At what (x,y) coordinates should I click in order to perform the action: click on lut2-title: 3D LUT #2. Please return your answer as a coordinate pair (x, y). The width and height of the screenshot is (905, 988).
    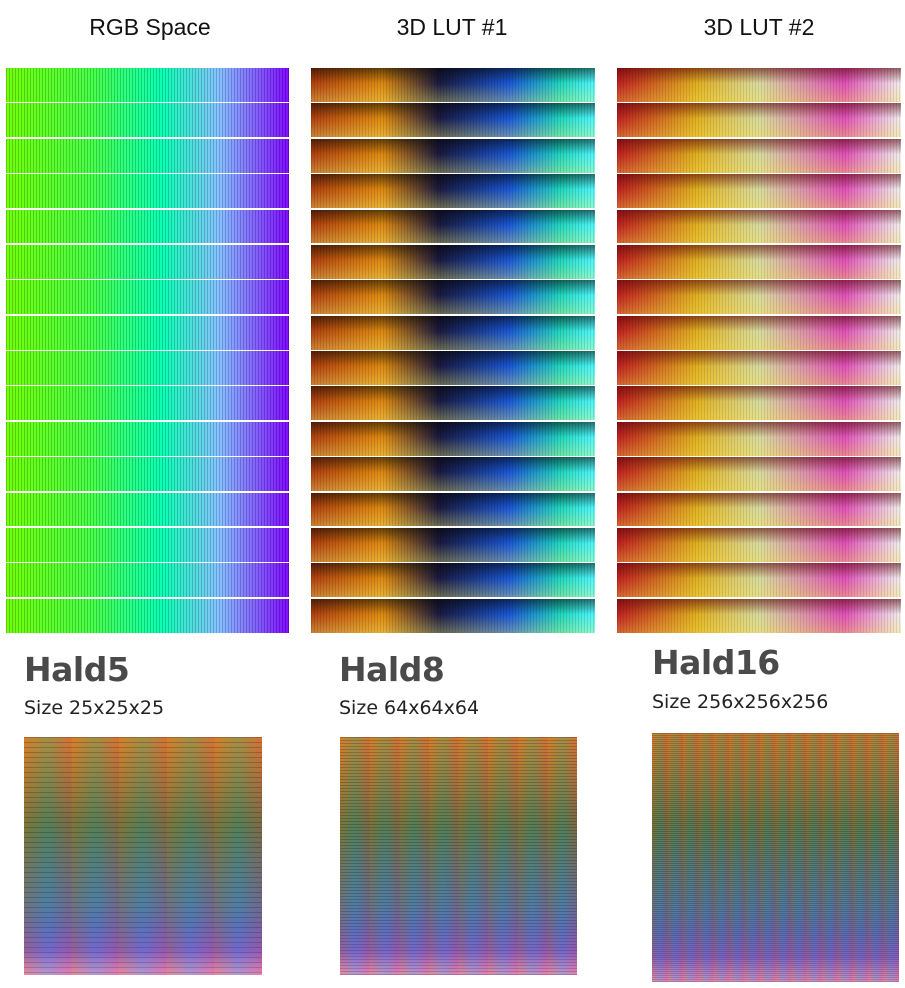
    Looking at the image, I should click on (757, 27).